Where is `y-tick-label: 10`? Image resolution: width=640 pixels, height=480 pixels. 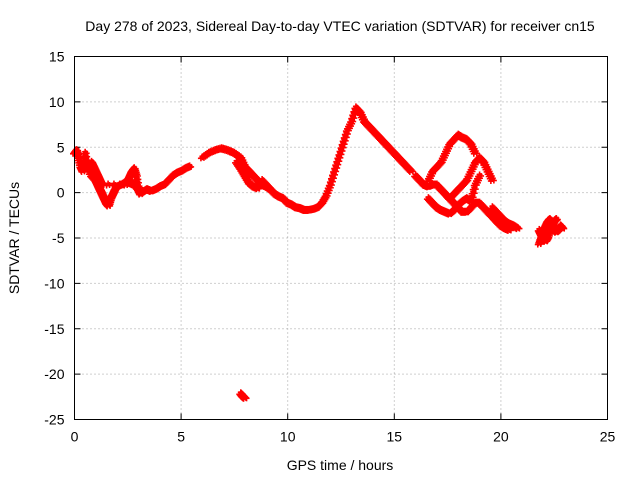
y-tick-label: 10 is located at coordinates (57, 102).